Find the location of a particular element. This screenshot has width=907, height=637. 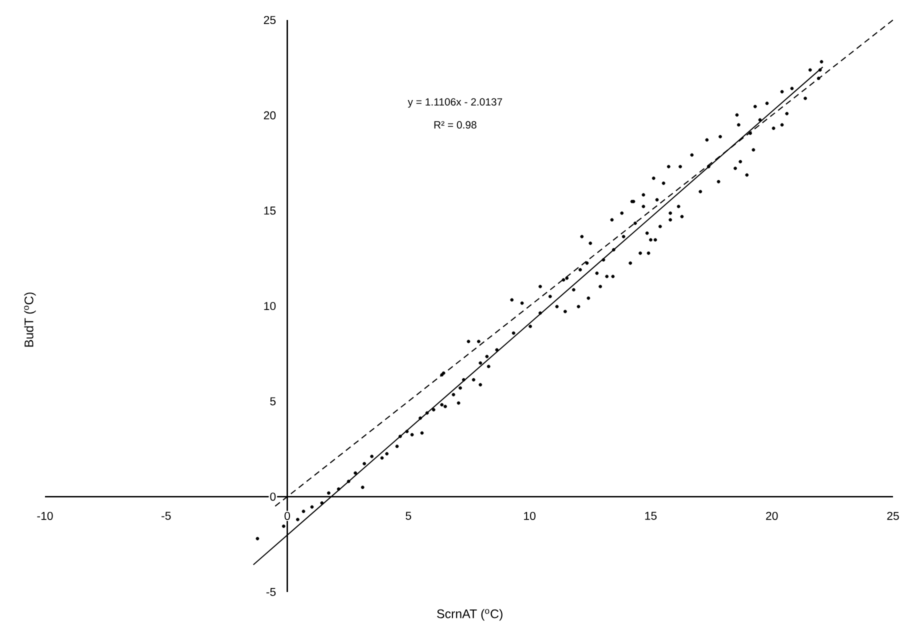

y-tick-label: 15 is located at coordinates (270, 210).